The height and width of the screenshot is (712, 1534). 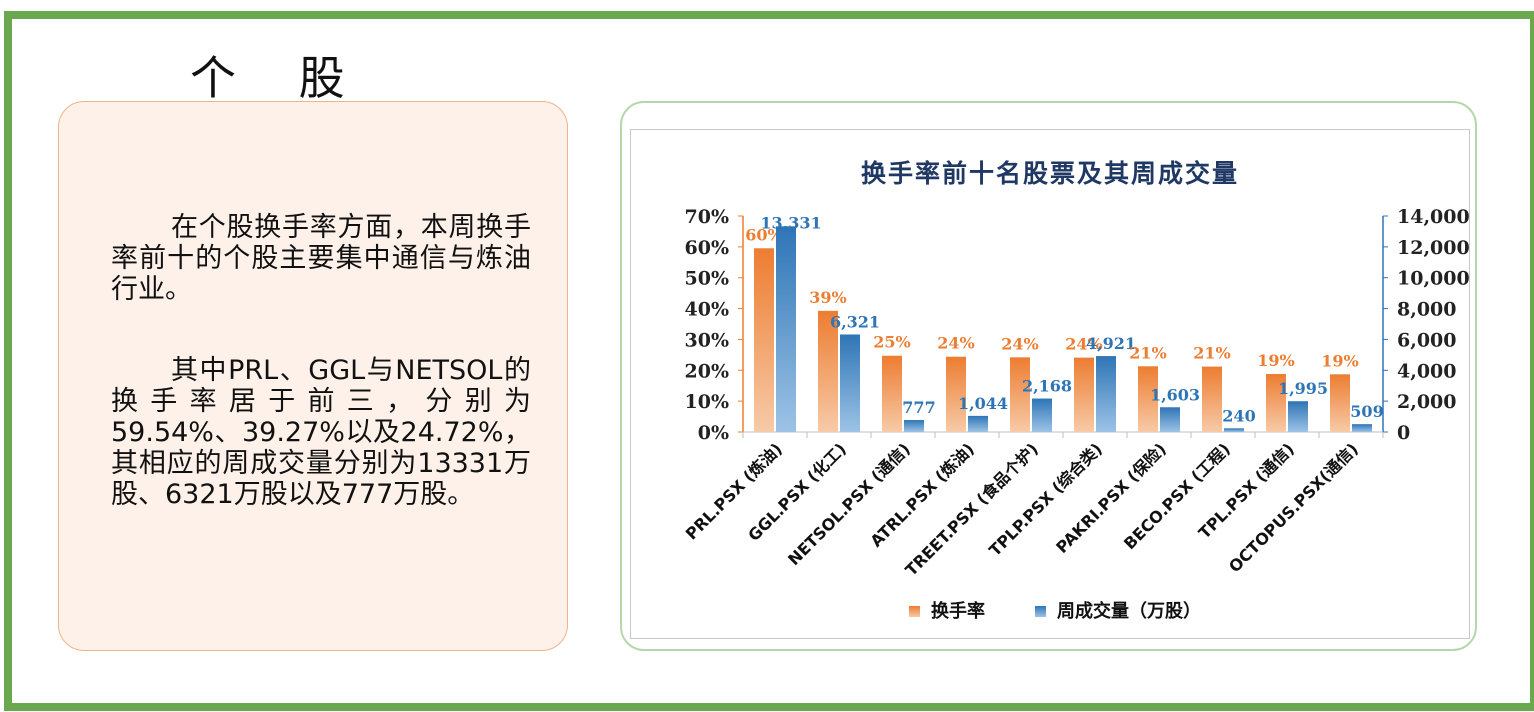 What do you see at coordinates (827, 297) in the screenshot?
I see `data-label-turnover: 39%` at bounding box center [827, 297].